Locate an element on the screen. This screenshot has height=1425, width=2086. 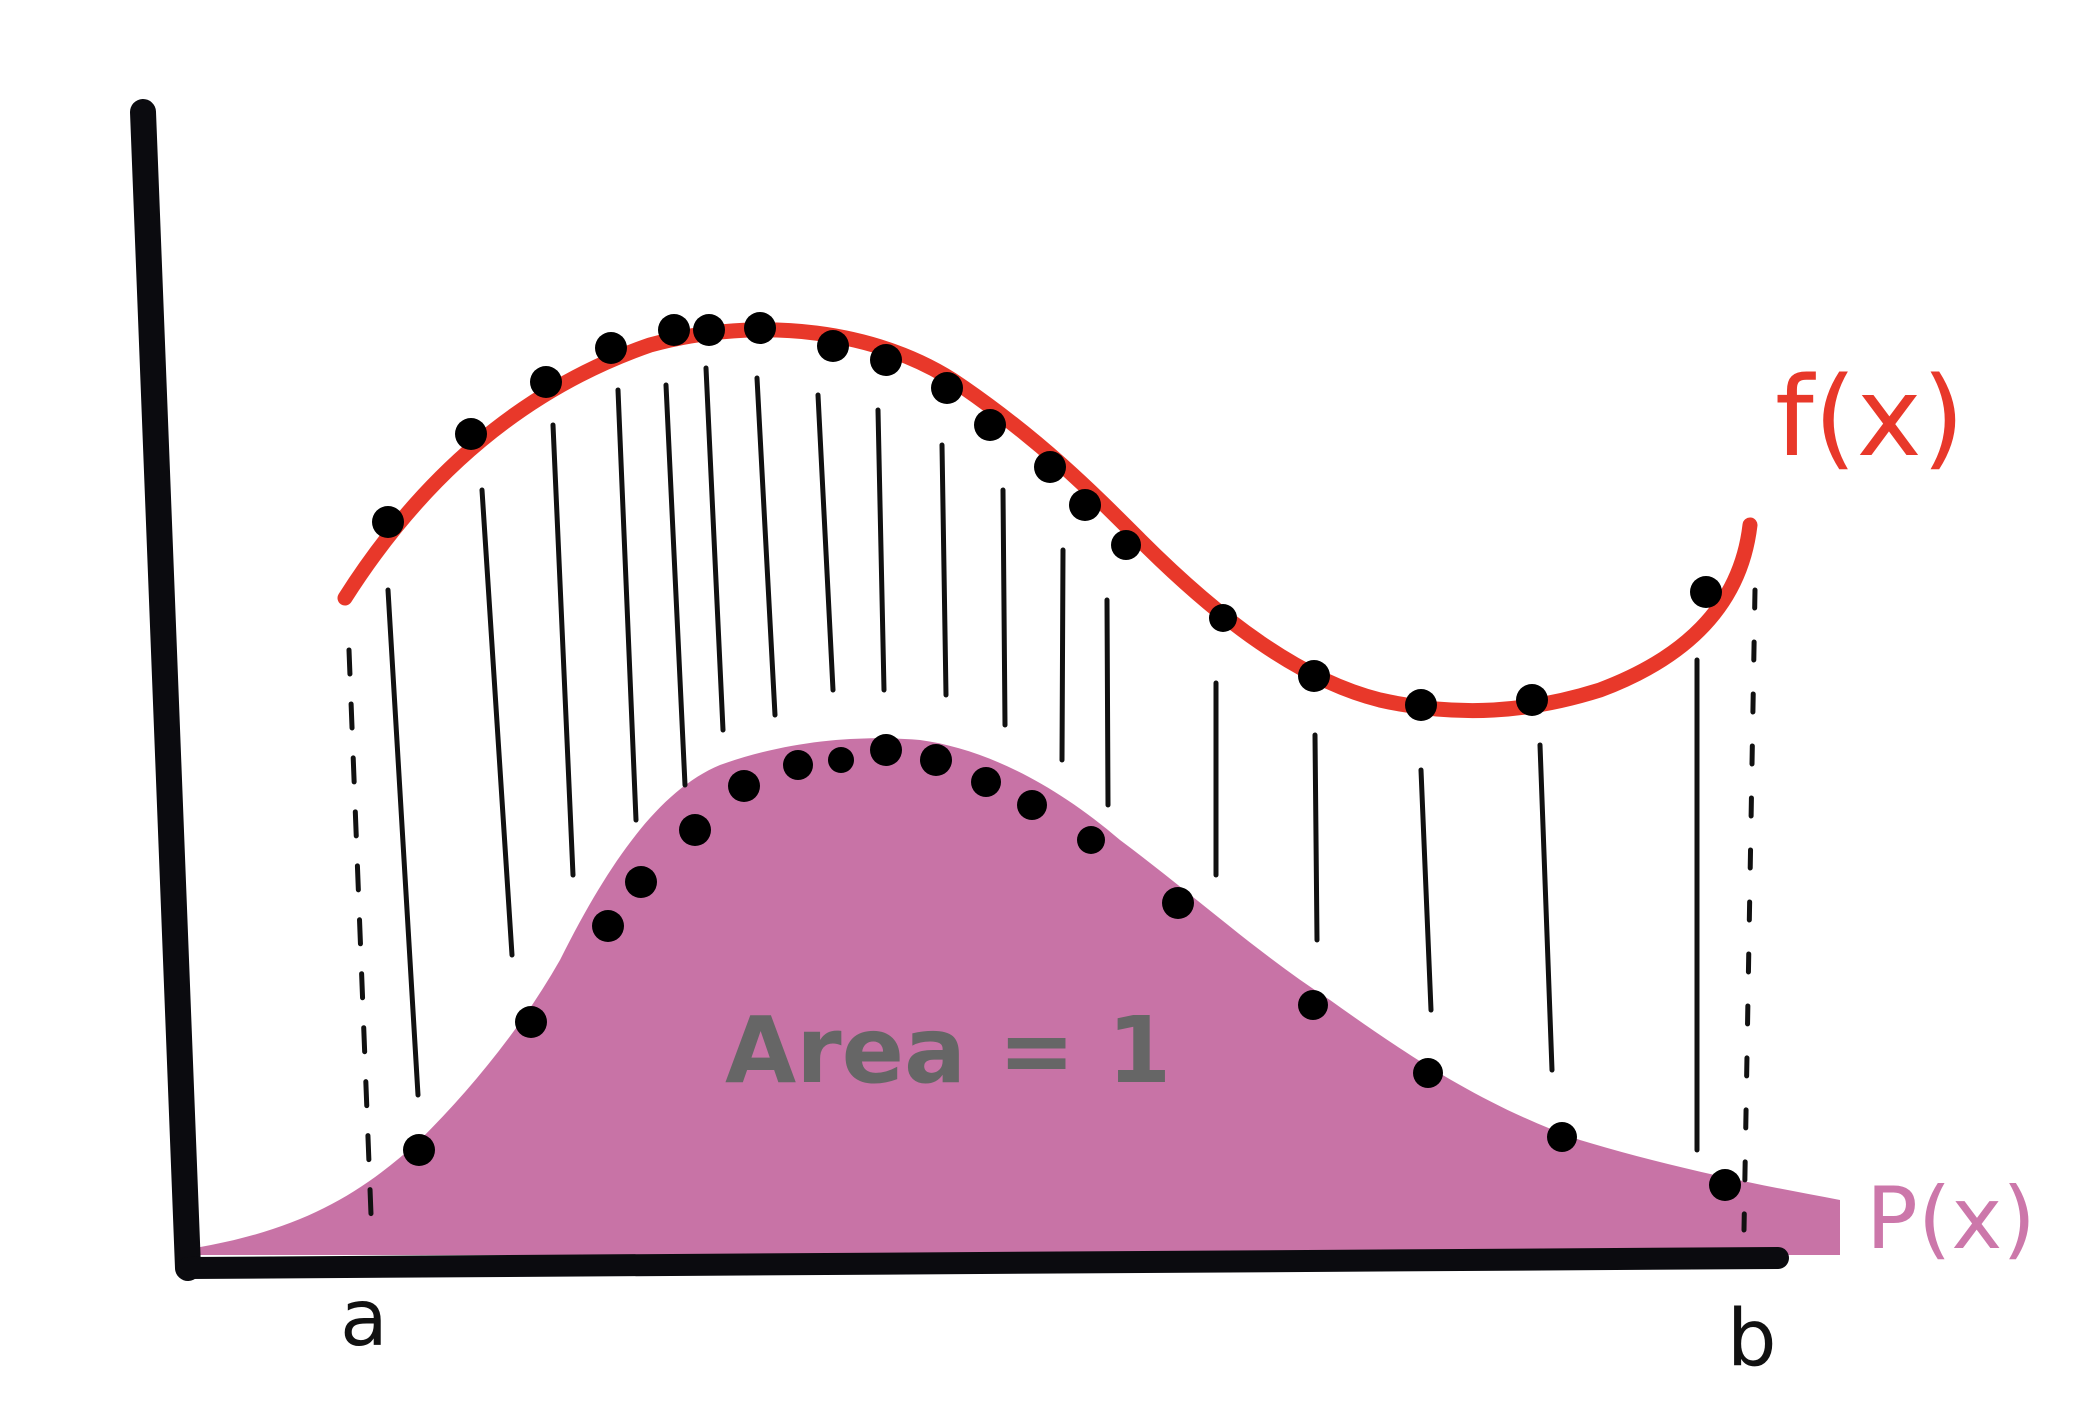
p-label: P(x) is located at coordinates (1951, 1219).